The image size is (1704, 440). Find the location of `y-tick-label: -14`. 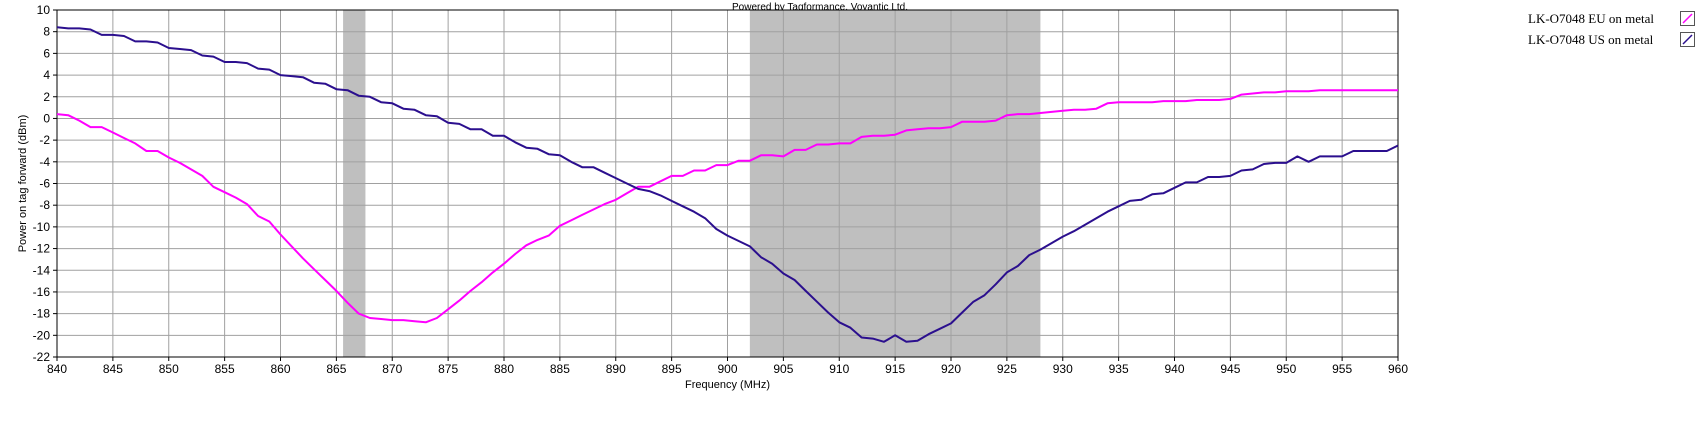

y-tick-label: -14 is located at coordinates (42, 270).